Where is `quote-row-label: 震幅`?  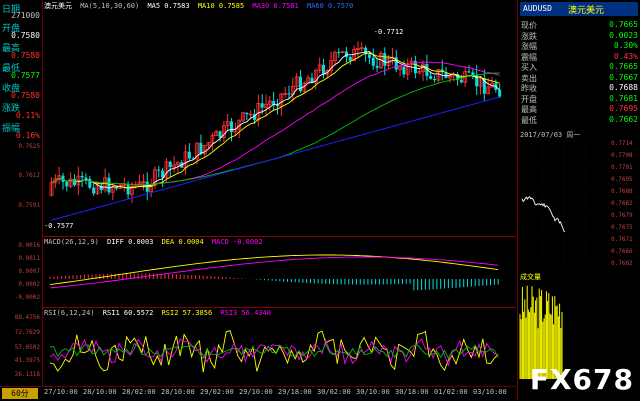 quote-row-label: 震幅 is located at coordinates (529, 57).